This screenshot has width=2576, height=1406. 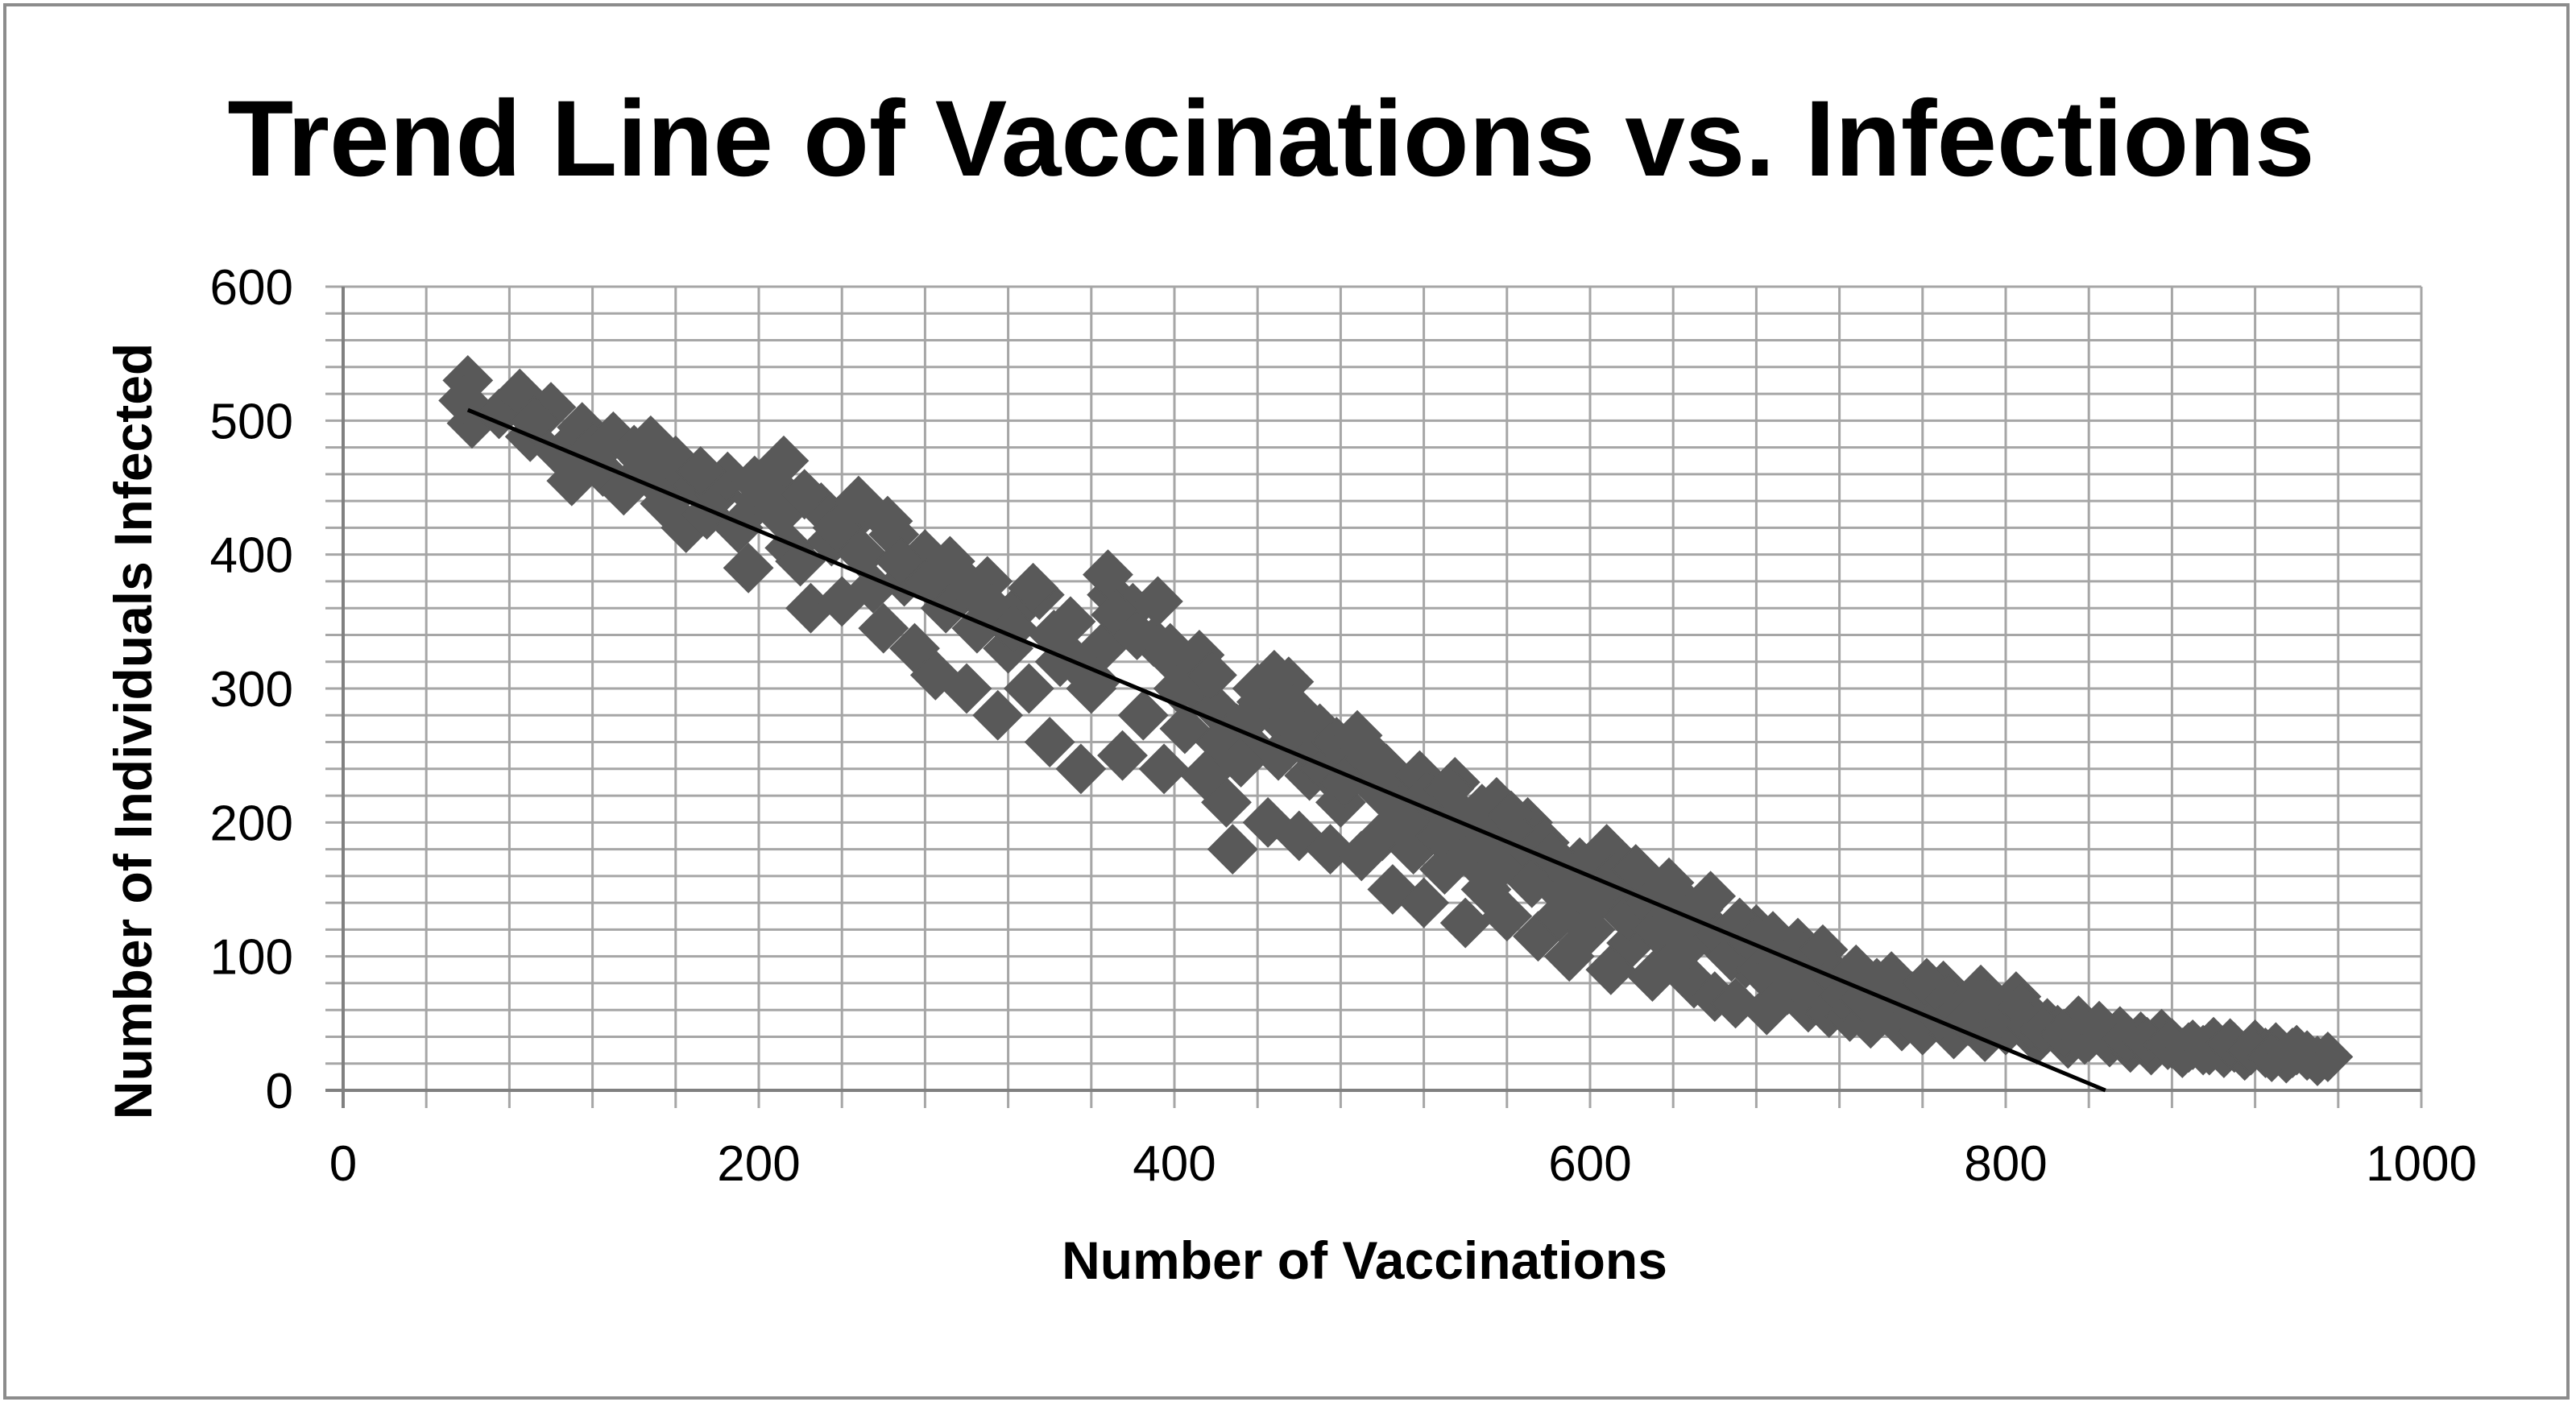 I want to click on y-axis-label: Number of Individuals Infected, so click(x=133, y=731).